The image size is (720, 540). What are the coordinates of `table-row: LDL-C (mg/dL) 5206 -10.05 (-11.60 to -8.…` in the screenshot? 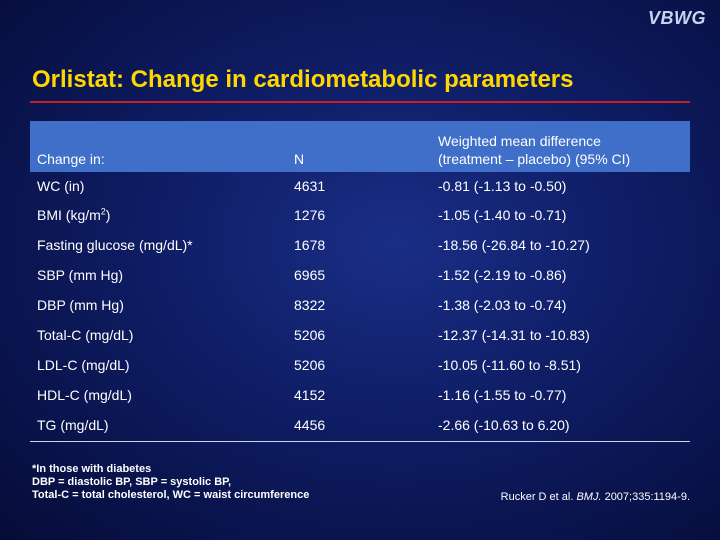 It's located at (360, 365).